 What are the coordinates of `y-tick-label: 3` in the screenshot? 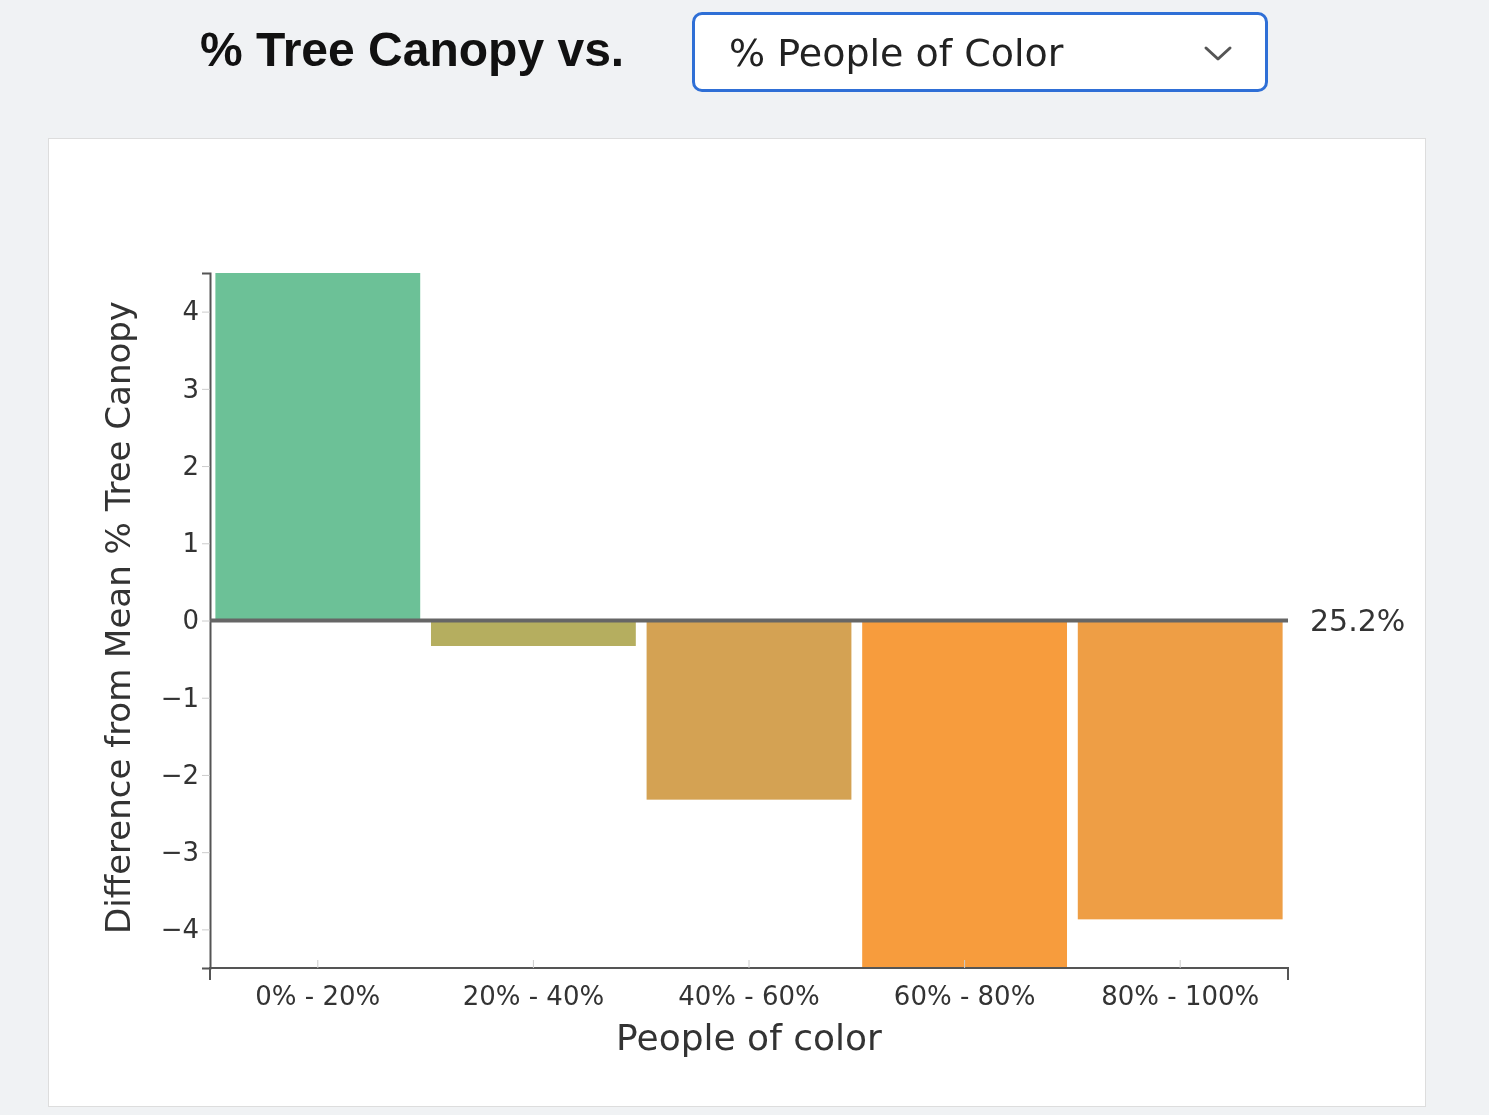 It's located at (190, 388).